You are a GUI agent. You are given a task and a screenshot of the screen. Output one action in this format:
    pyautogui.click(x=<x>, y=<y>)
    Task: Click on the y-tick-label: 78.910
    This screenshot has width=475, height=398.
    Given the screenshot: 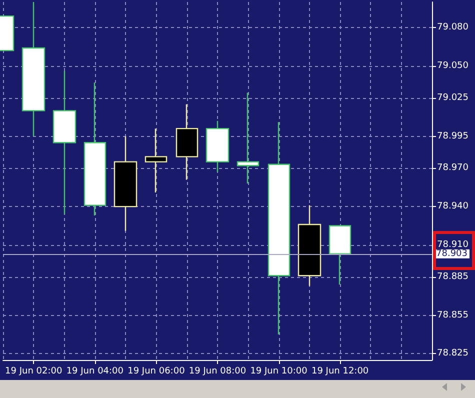 What is the action you would take?
    pyautogui.click(x=453, y=245)
    